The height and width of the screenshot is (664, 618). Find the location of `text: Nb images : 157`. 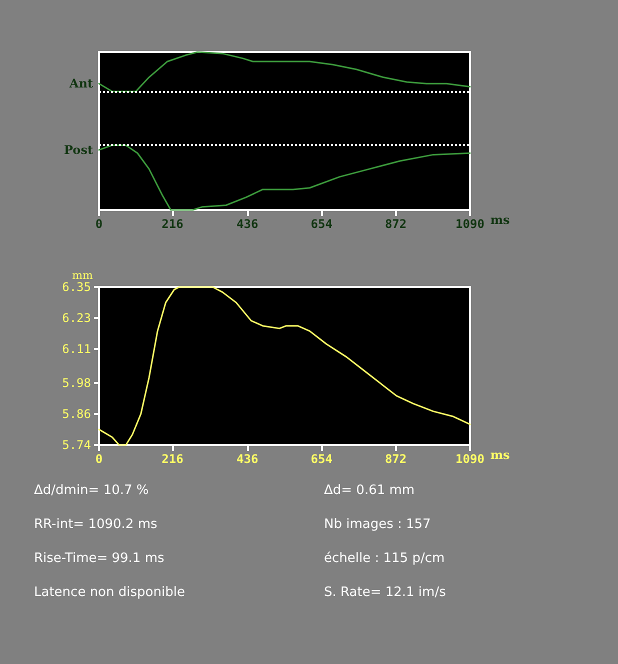

text: Nb images : 157 is located at coordinates (378, 524).